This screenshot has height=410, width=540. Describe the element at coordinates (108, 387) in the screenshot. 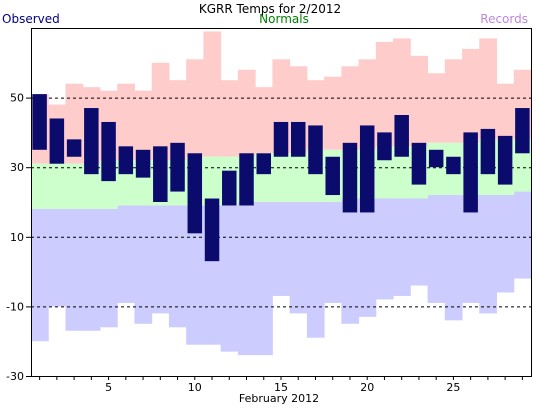

I see `x-tick-label: 5` at that location.